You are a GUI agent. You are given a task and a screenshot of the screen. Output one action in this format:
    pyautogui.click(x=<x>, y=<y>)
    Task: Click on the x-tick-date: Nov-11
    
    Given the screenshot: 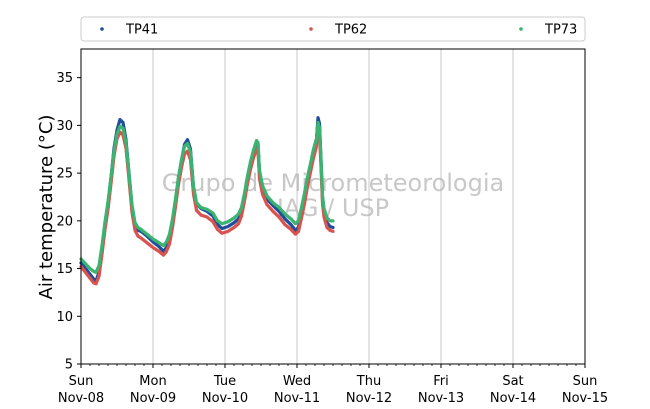 What is the action you would take?
    pyautogui.click(x=297, y=398)
    